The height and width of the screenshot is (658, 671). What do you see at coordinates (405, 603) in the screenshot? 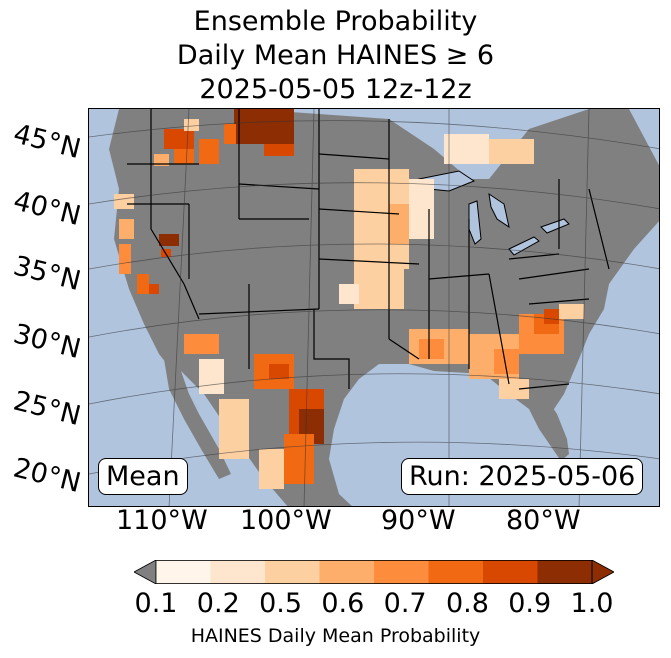
I see `colorbar-tick-label: 0.7` at bounding box center [405, 603].